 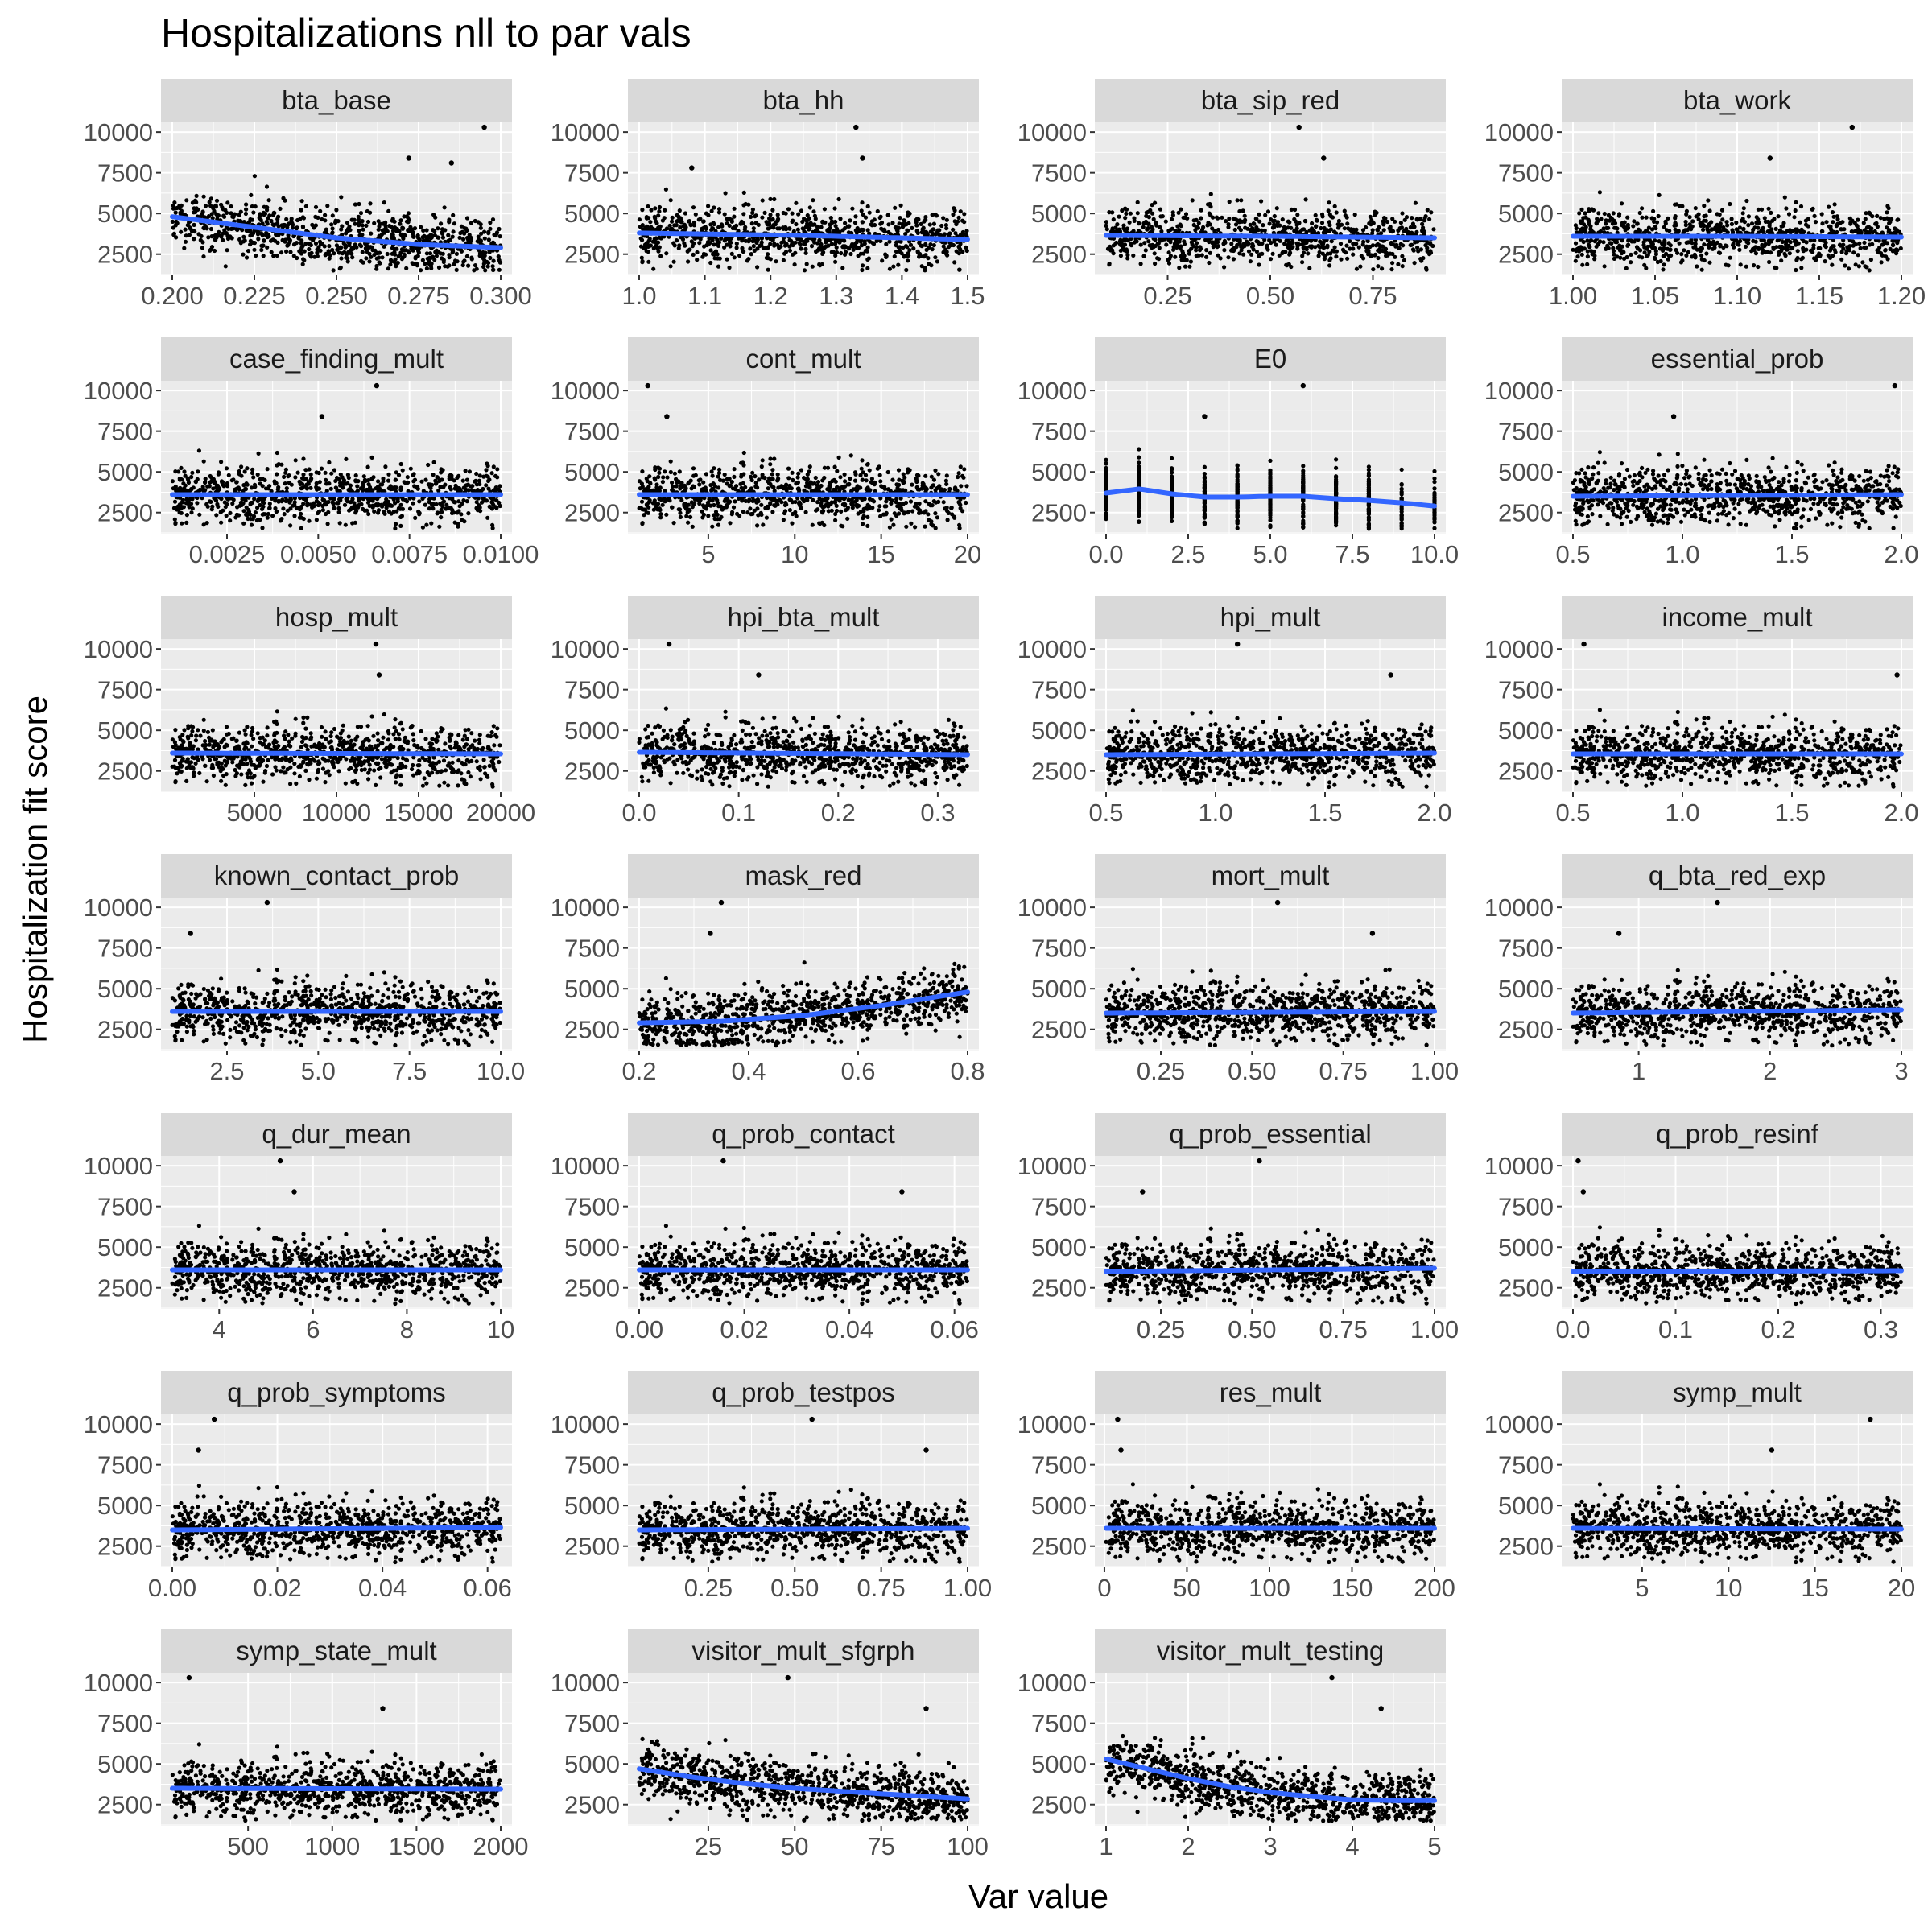 I want to click on panel-strip, so click(x=336, y=100).